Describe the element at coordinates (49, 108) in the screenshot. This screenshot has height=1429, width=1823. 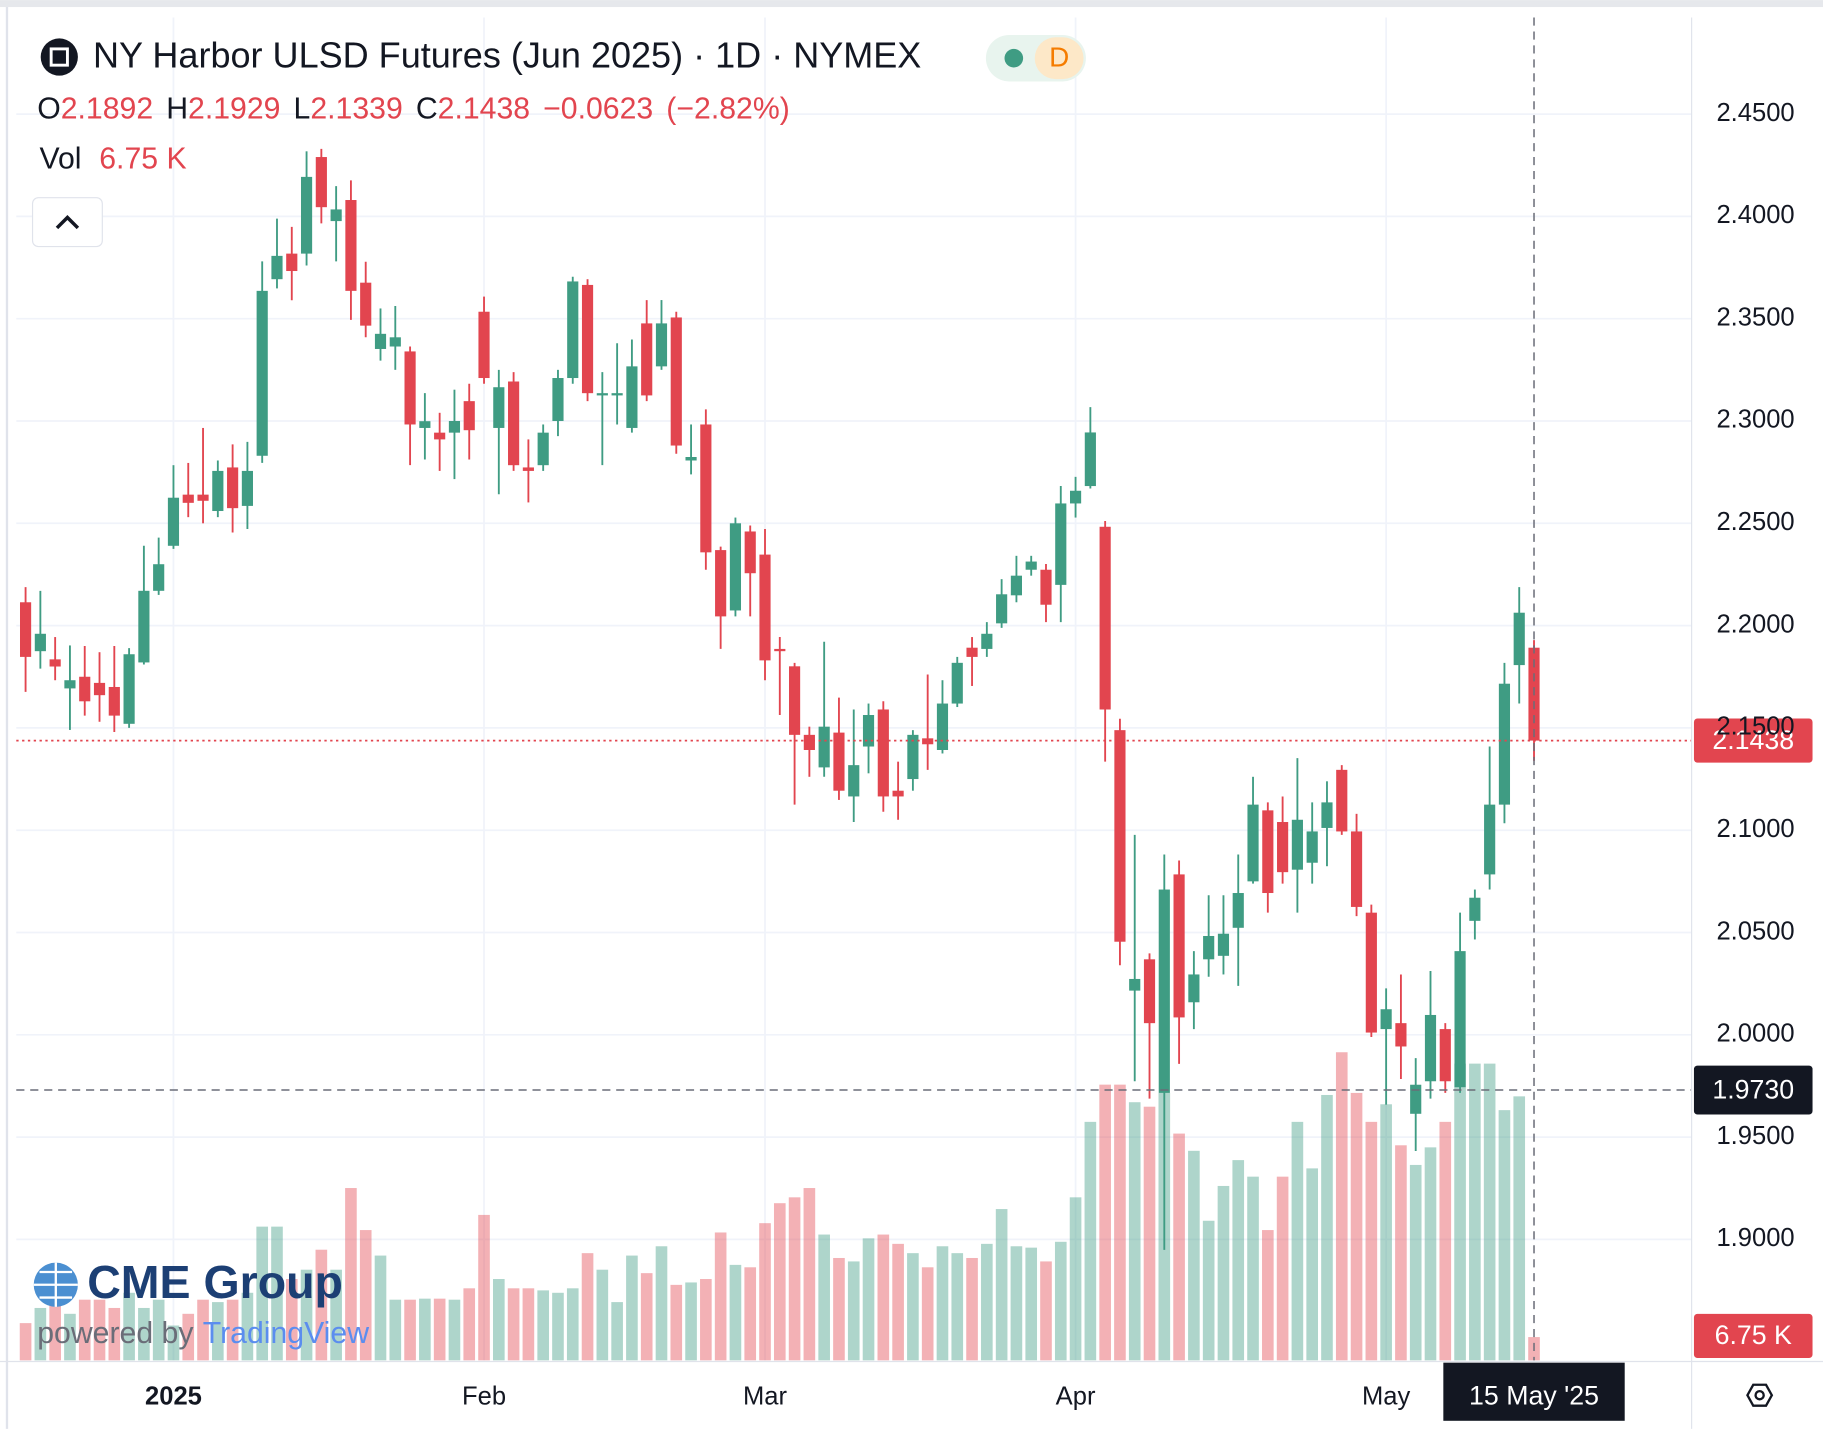
I see `ohlc-key: O` at that location.